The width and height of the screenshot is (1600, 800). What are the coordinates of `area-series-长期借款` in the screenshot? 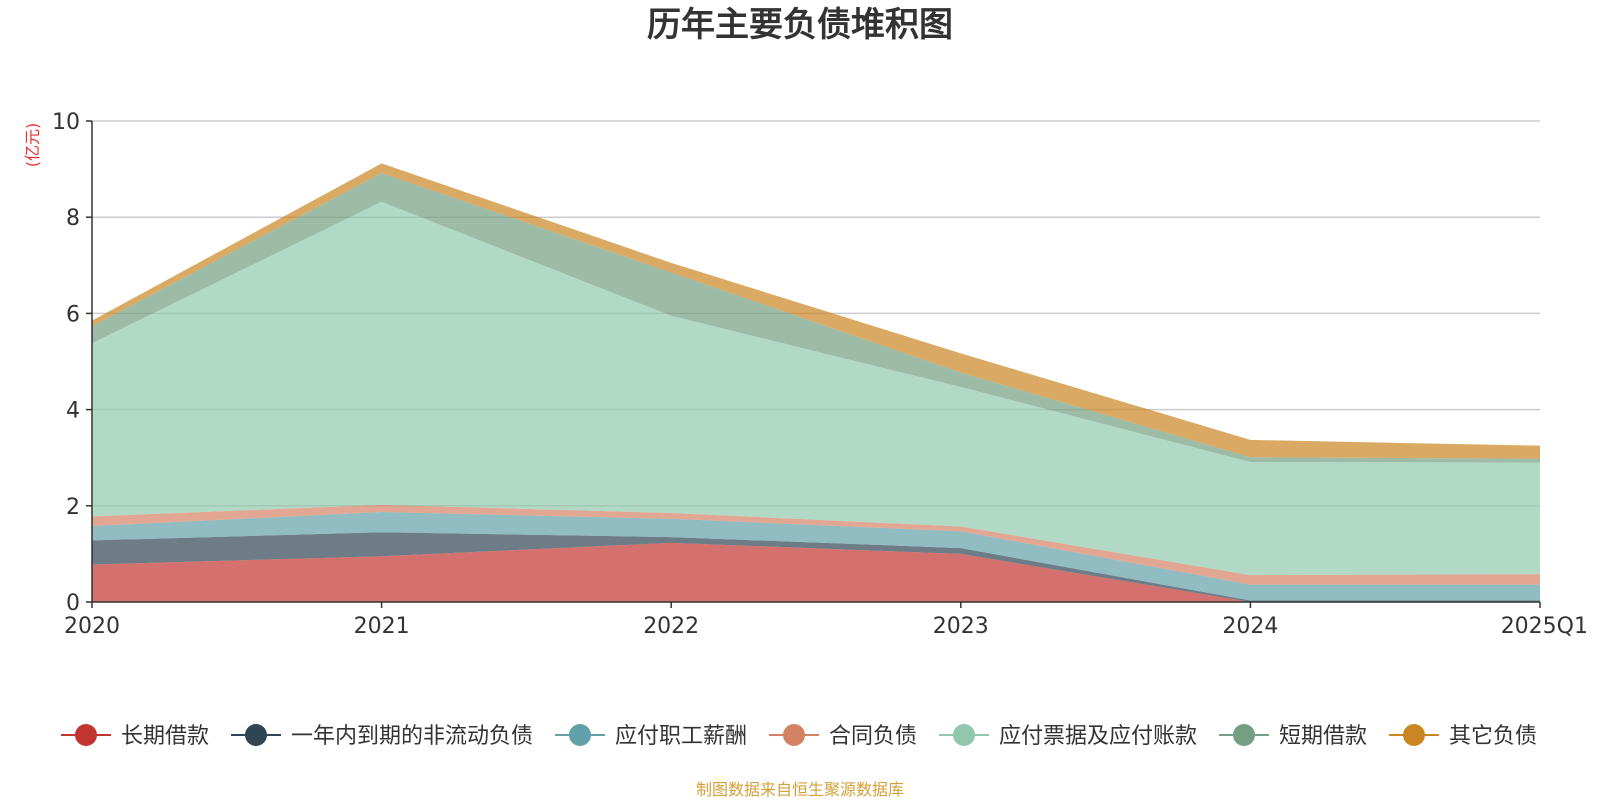 It's located at (816, 572).